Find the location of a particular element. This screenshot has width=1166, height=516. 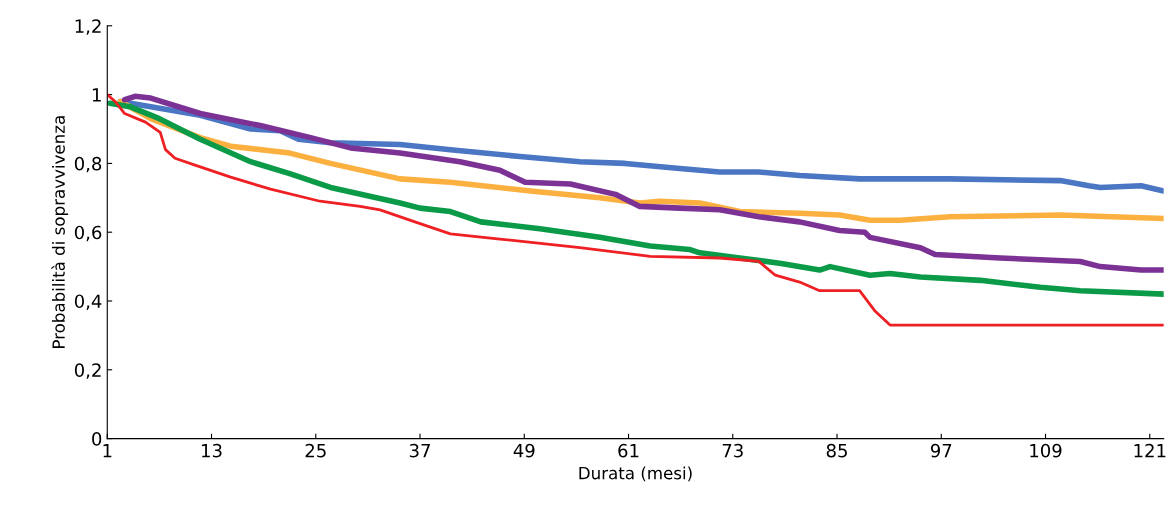

x-tick-label: 13 is located at coordinates (212, 450).